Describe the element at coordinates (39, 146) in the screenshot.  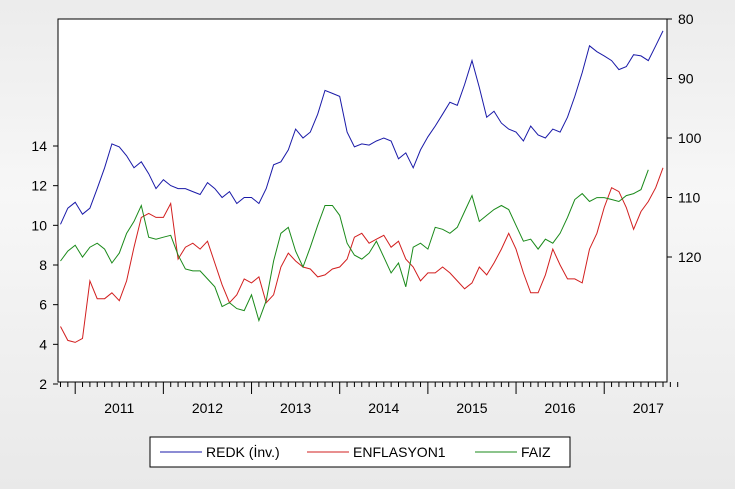
I see `left-tick-label-6: 14` at that location.